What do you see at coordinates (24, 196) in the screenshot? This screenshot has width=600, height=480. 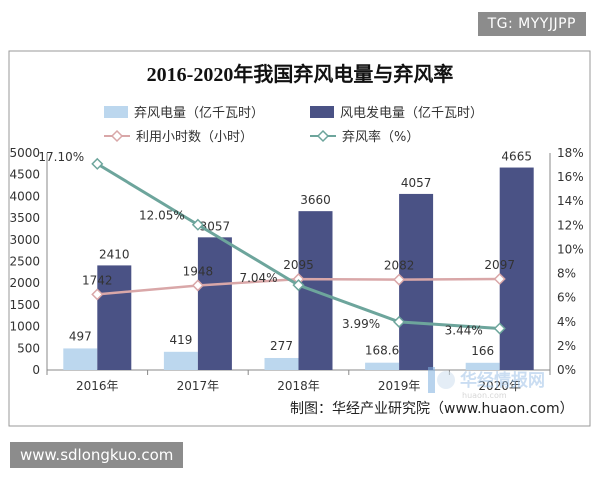 I see `y-tick-label: 4000` at bounding box center [24, 196].